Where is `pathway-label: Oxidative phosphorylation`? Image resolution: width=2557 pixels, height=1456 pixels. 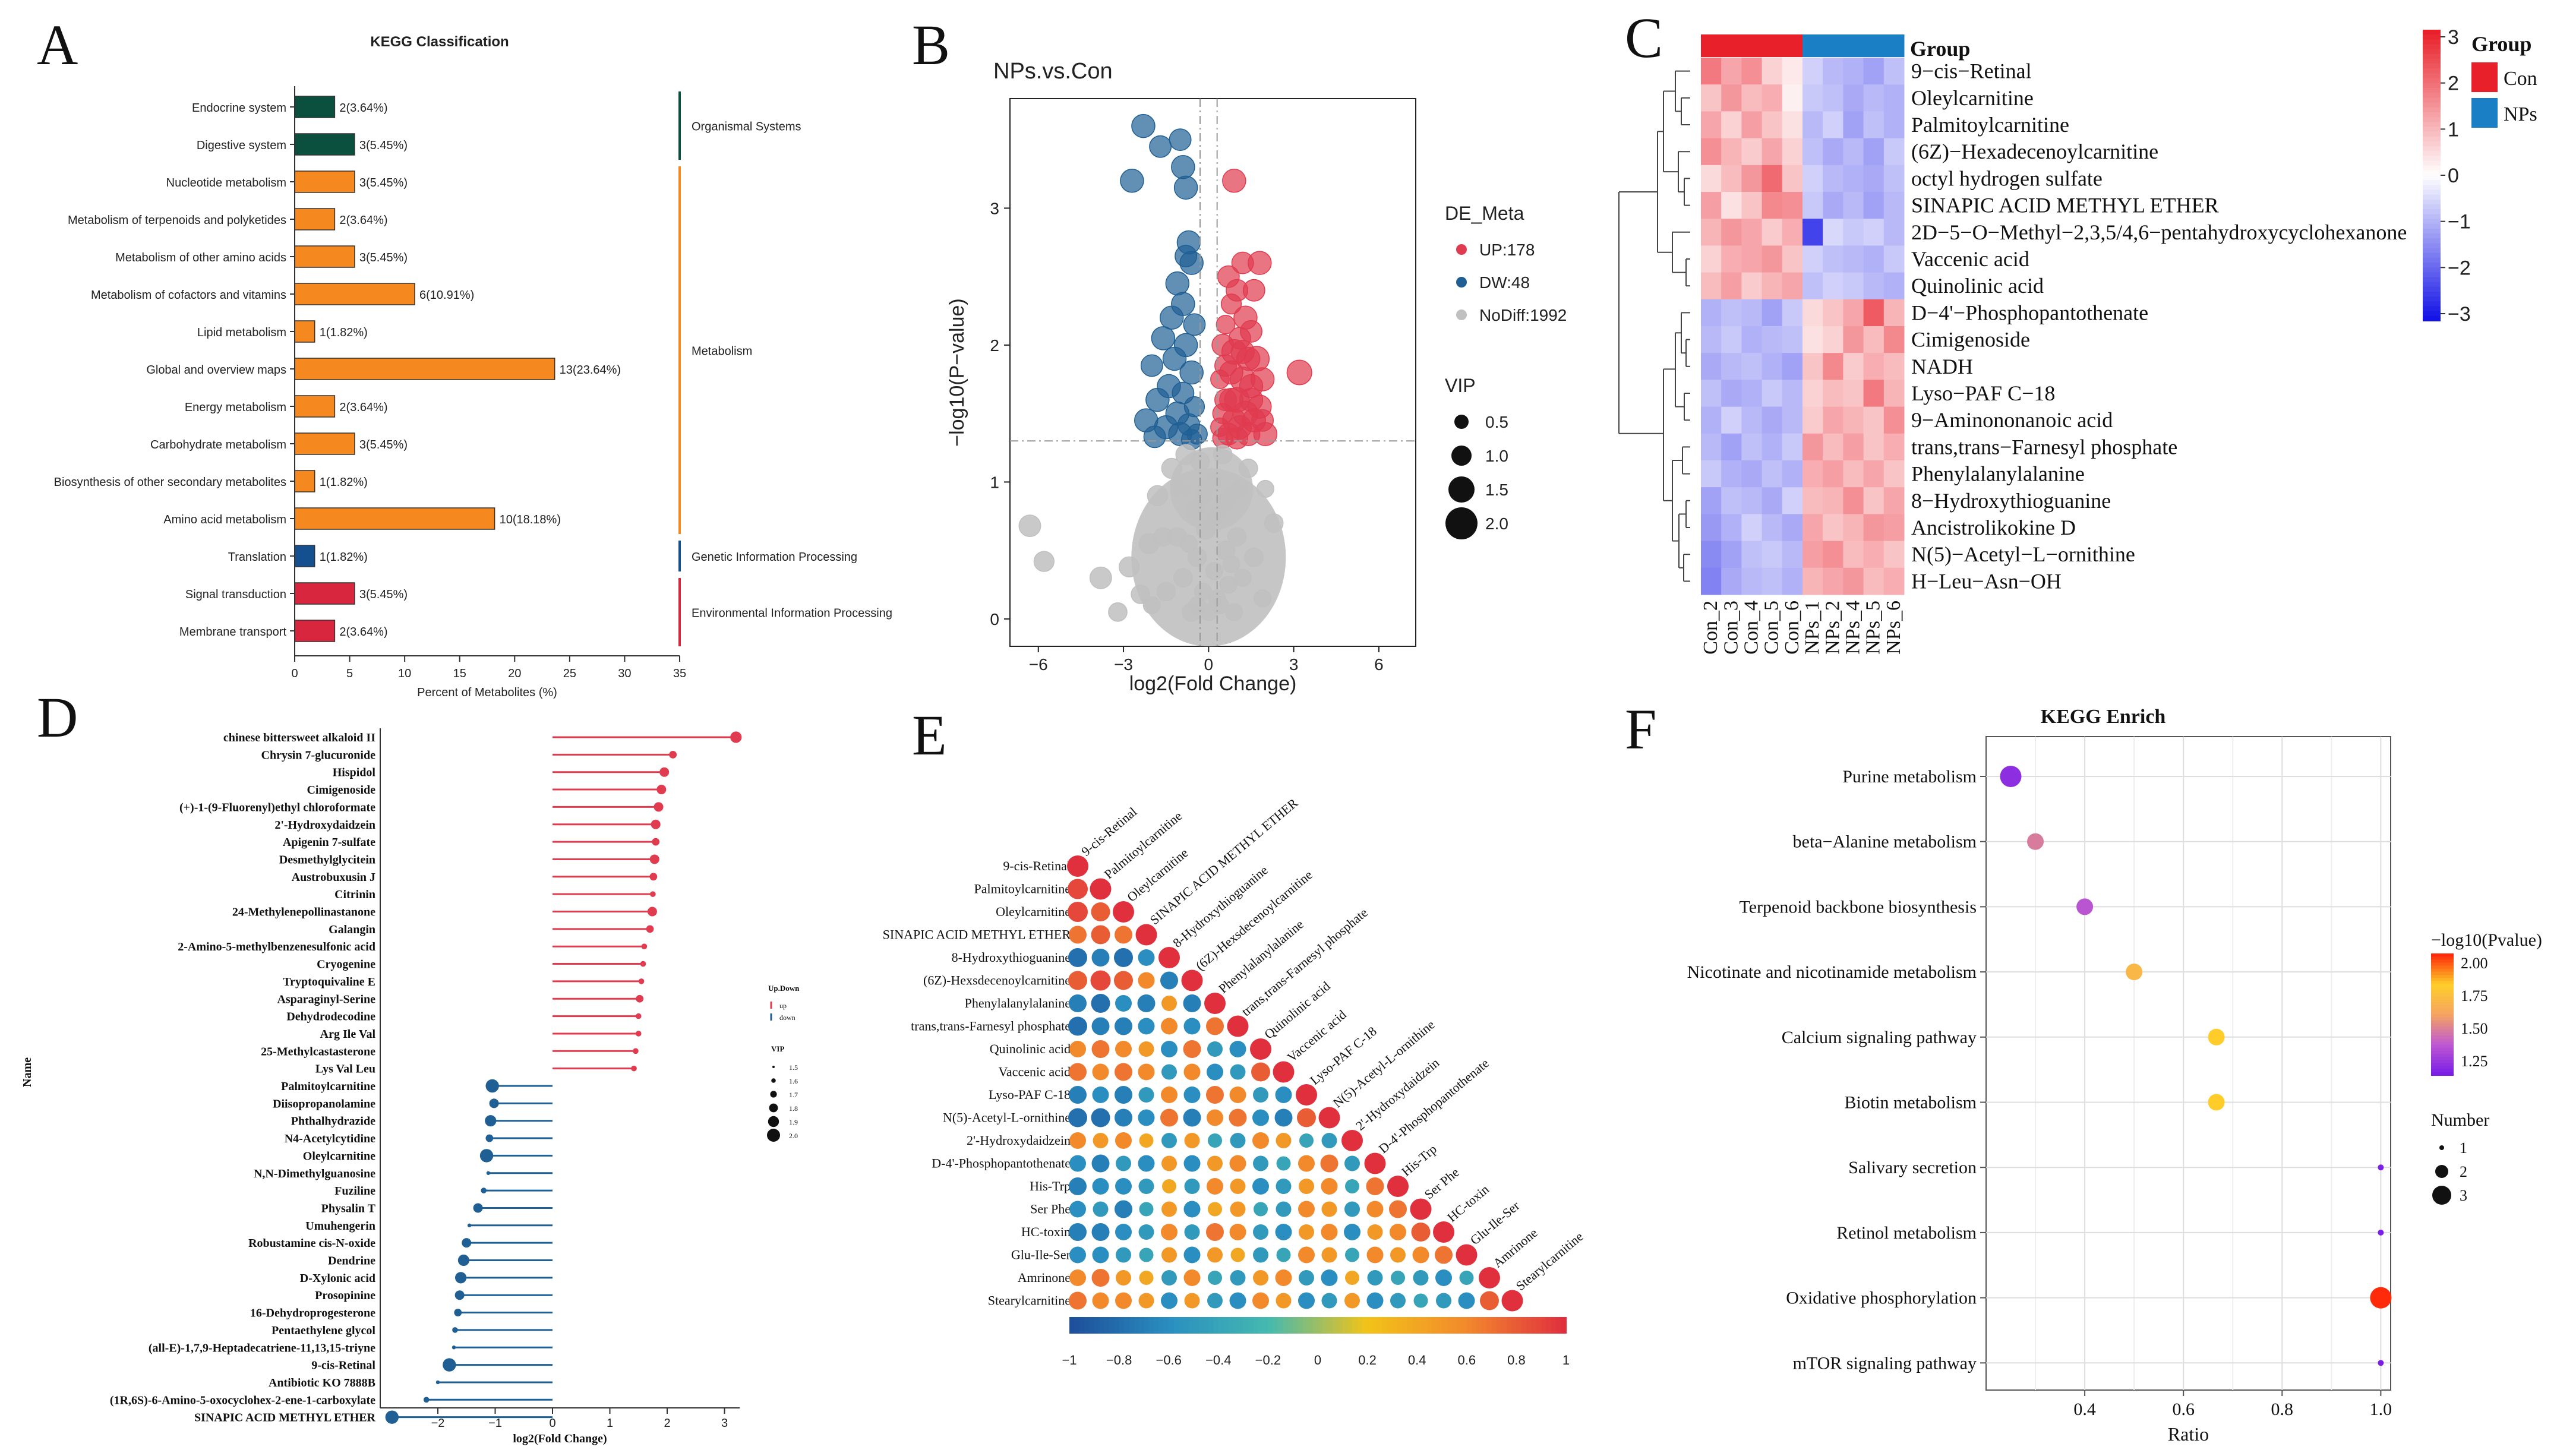
pathway-label: Oxidative phosphorylation is located at coordinates (1882, 1298).